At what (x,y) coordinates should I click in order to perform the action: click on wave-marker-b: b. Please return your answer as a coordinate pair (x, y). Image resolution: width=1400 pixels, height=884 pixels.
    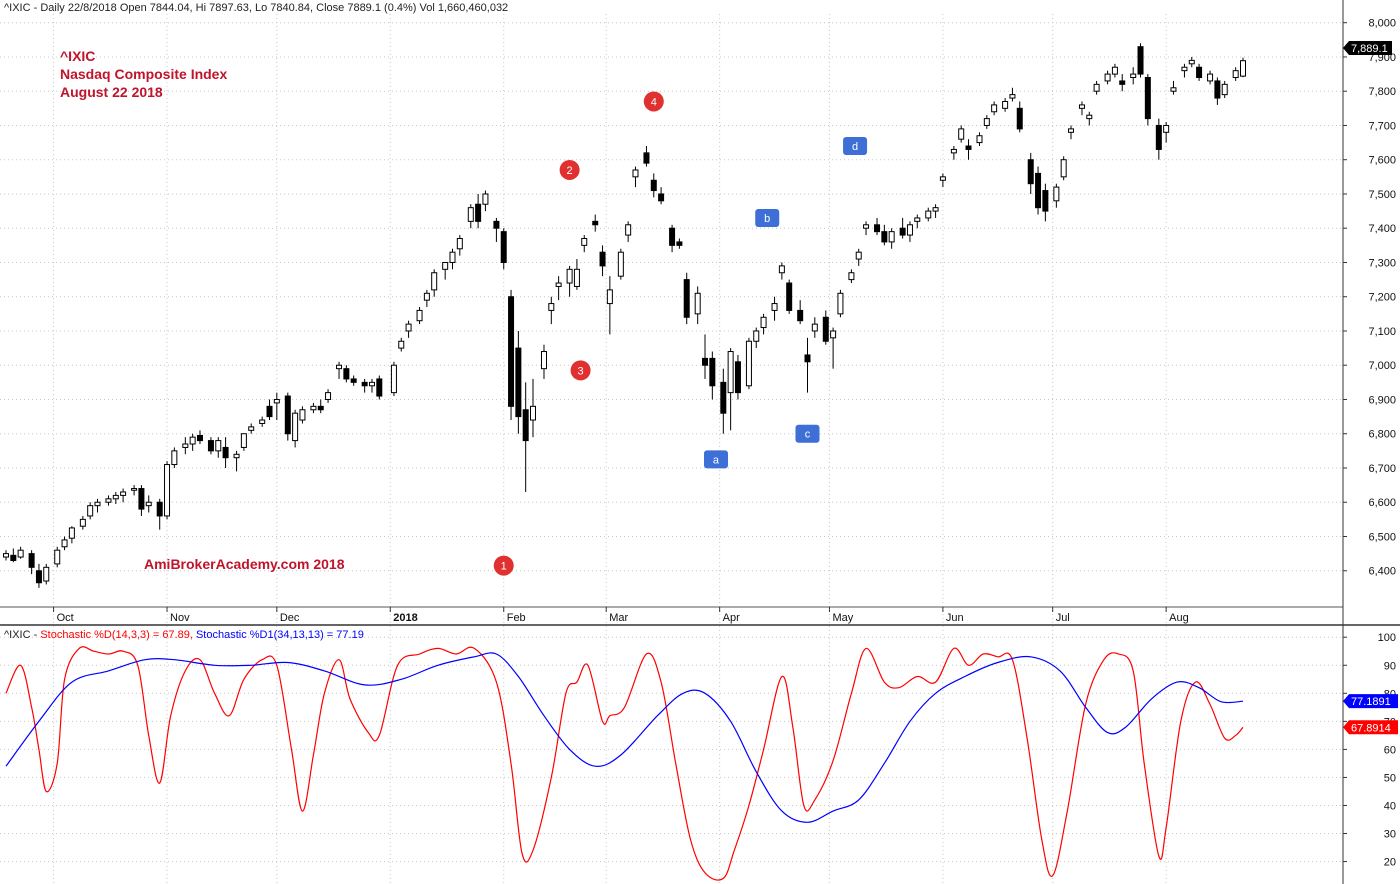
    Looking at the image, I should click on (767, 217).